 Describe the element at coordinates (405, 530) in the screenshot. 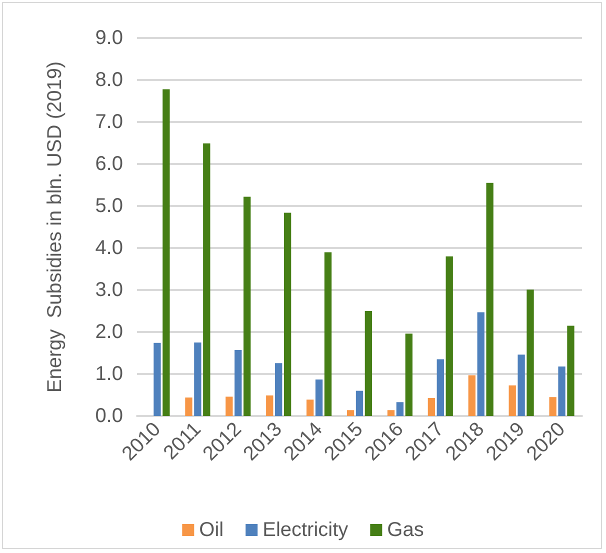

I see `legend-label: Gas` at that location.